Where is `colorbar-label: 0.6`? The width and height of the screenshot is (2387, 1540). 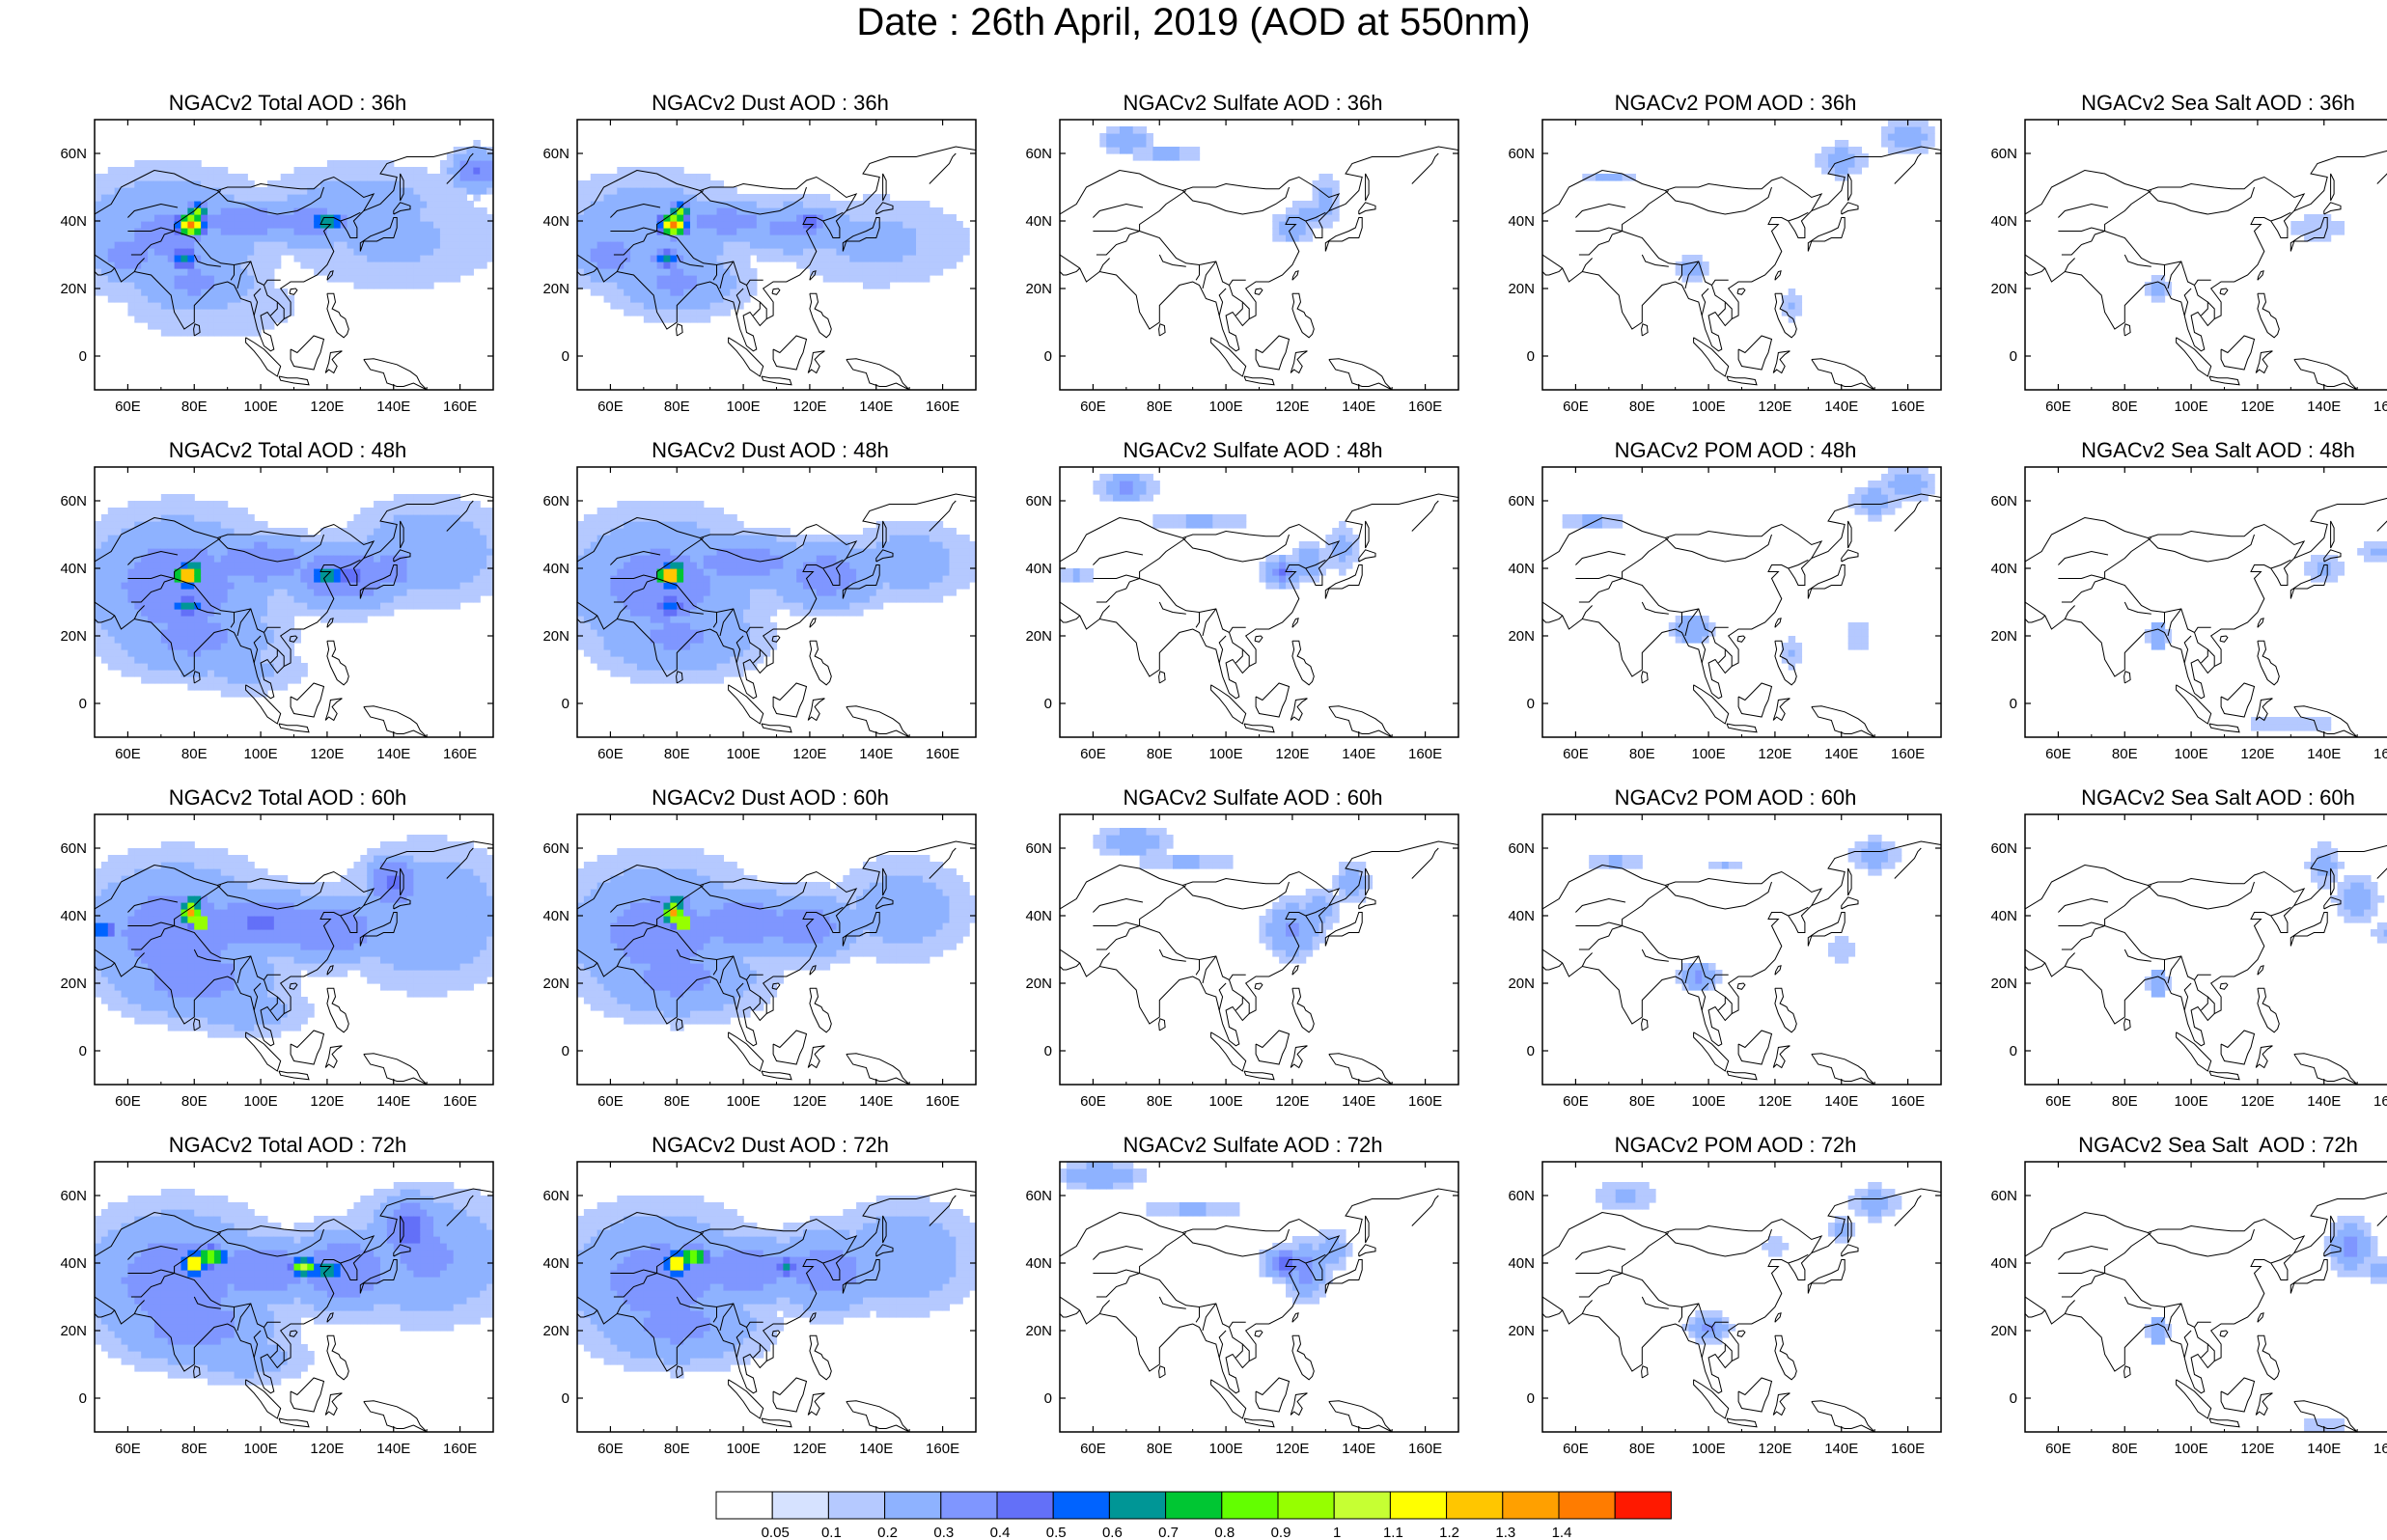
colorbar-label: 0.6 is located at coordinates (1112, 1532).